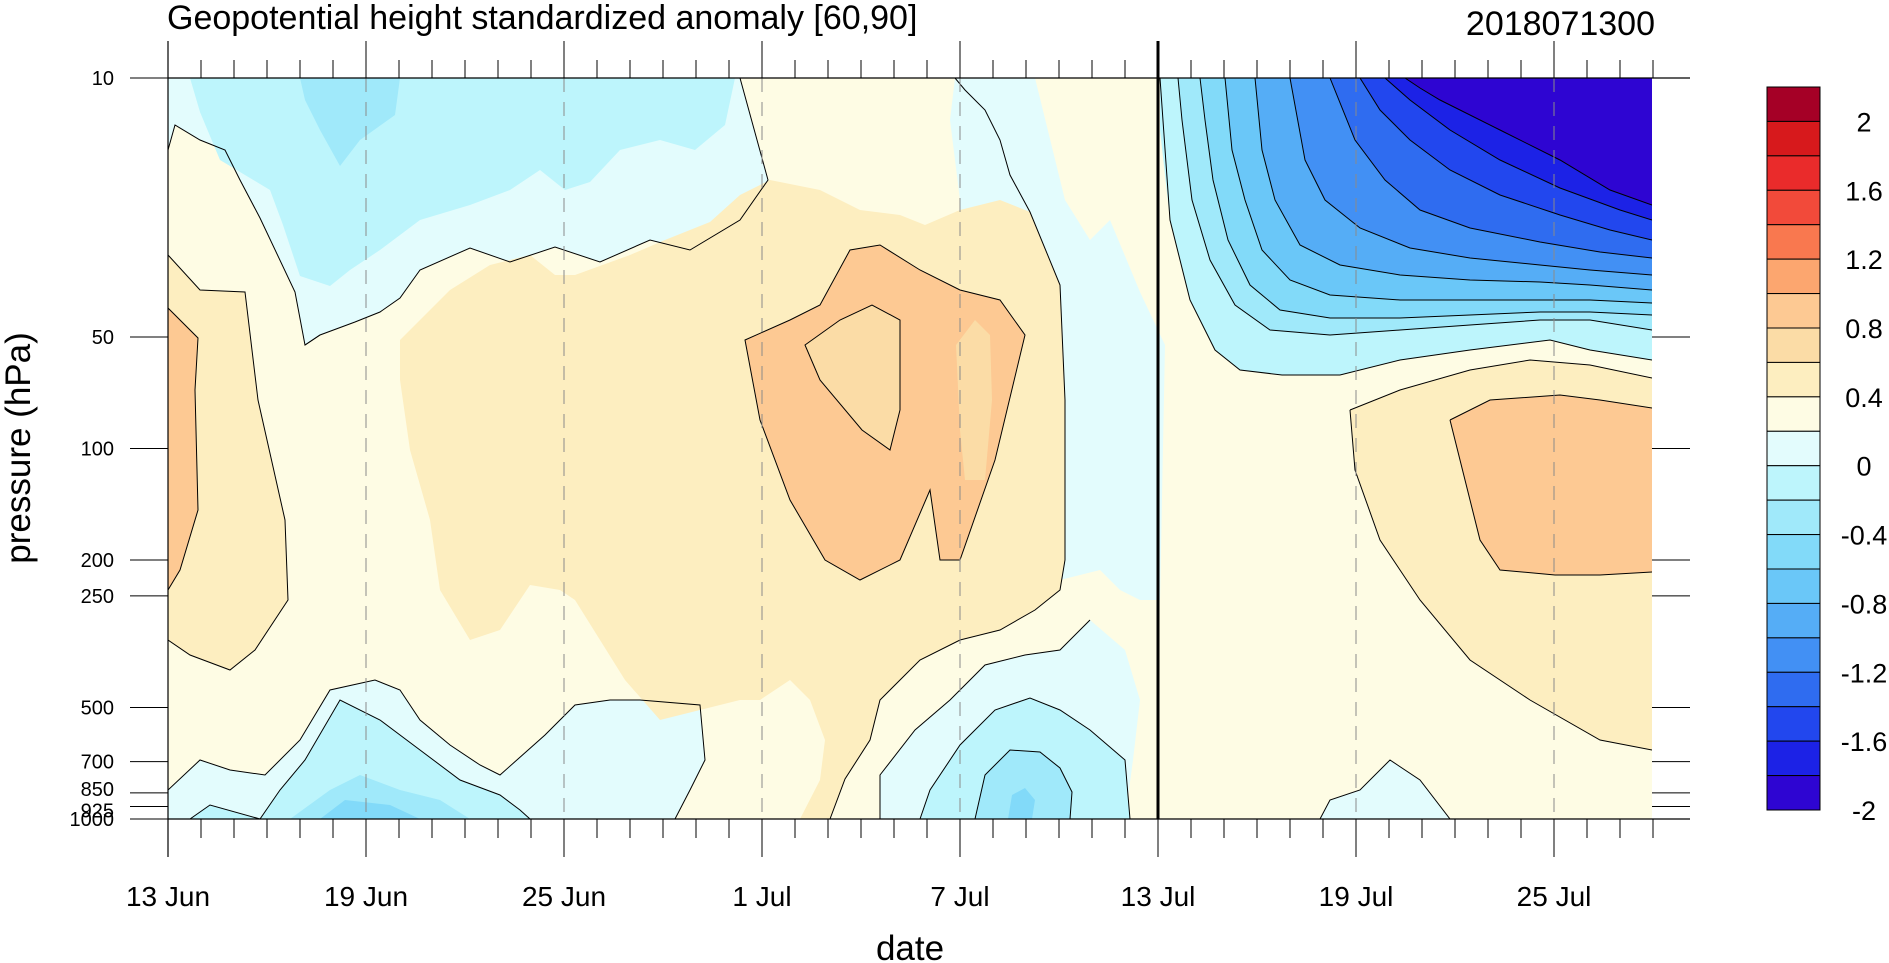 Image resolution: width=1889 pixels, height=963 pixels. Describe the element at coordinates (1864, 398) in the screenshot. I see `colorbar-label: 0.4` at that location.